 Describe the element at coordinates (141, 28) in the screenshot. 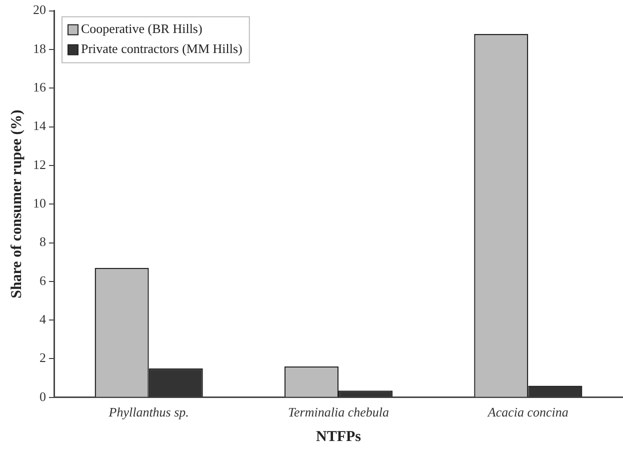

I see `legend-label: Cooperative (BR Hills)` at that location.